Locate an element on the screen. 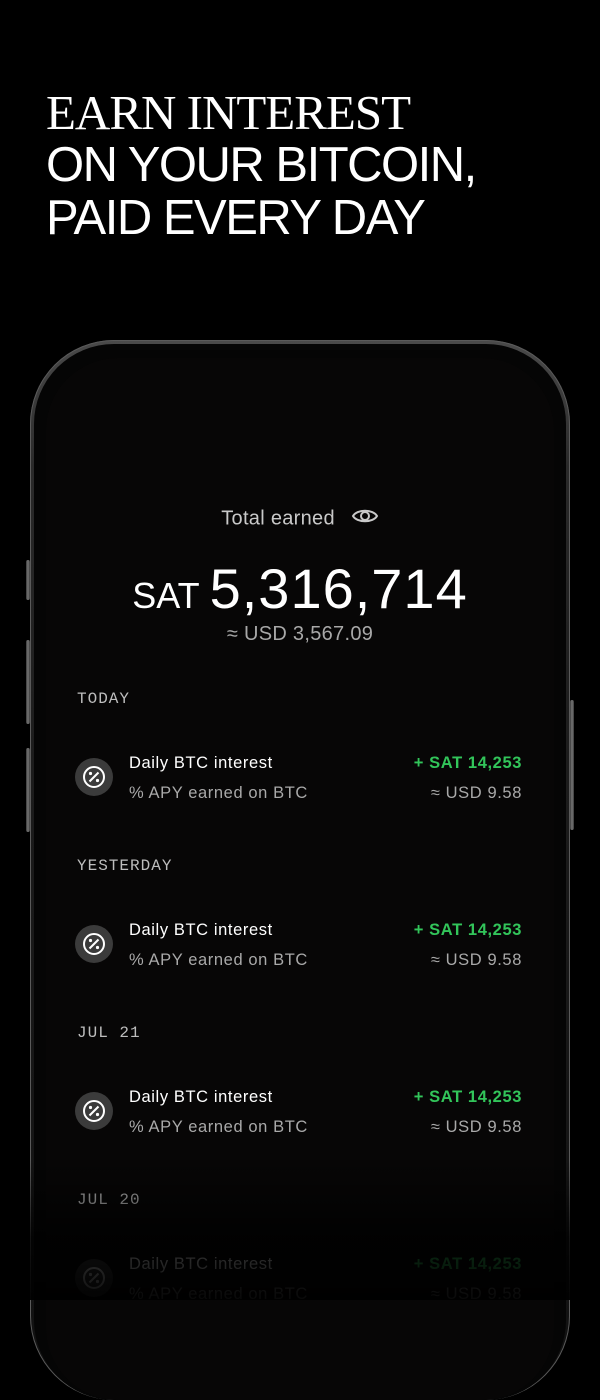  total-earned-header: Total earned is located at coordinates (300, 519).